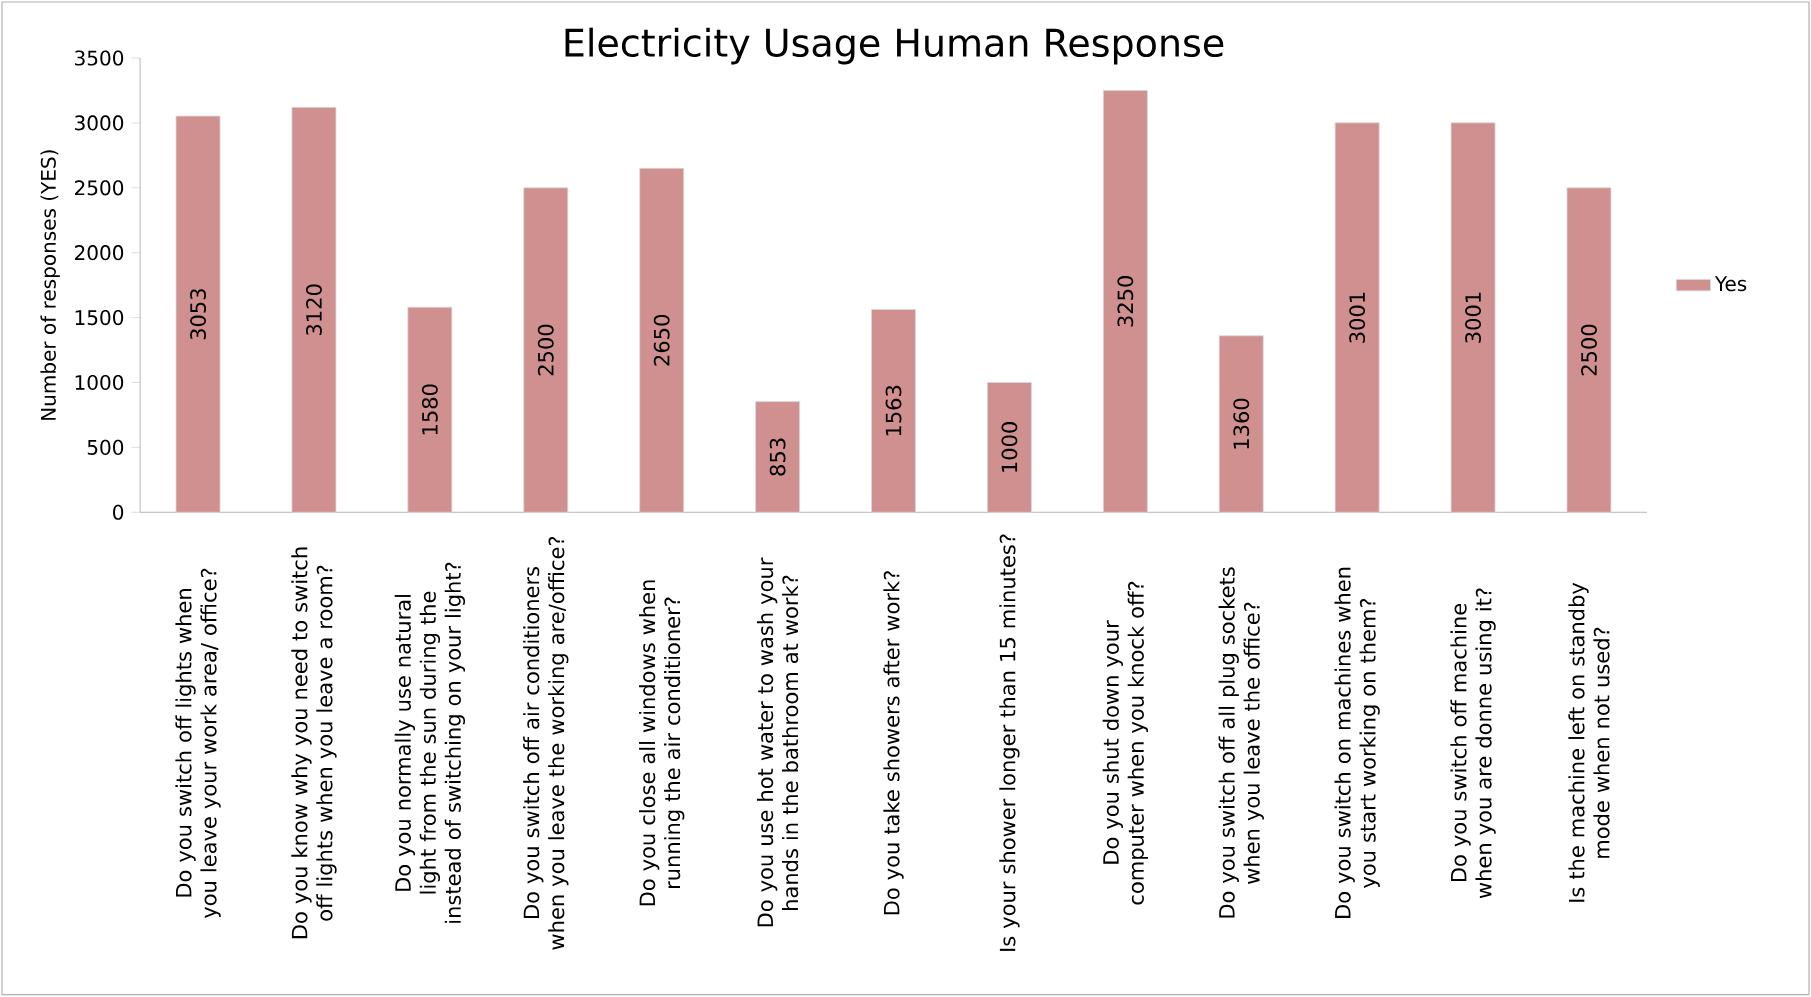 This screenshot has height=997, width=1811. I want to click on data-label: 1580, so click(429, 409).